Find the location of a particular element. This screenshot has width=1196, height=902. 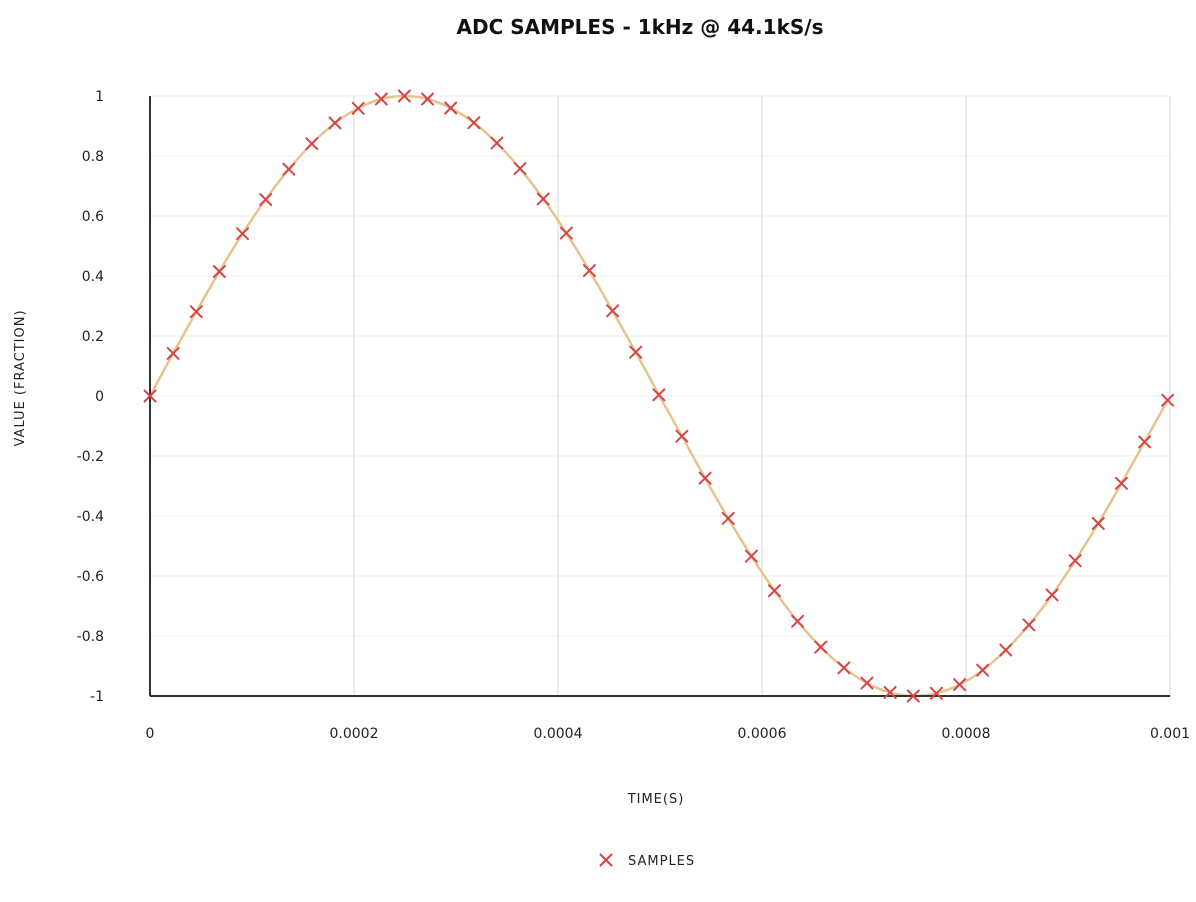

y-tick-label: 1 is located at coordinates (99, 97).